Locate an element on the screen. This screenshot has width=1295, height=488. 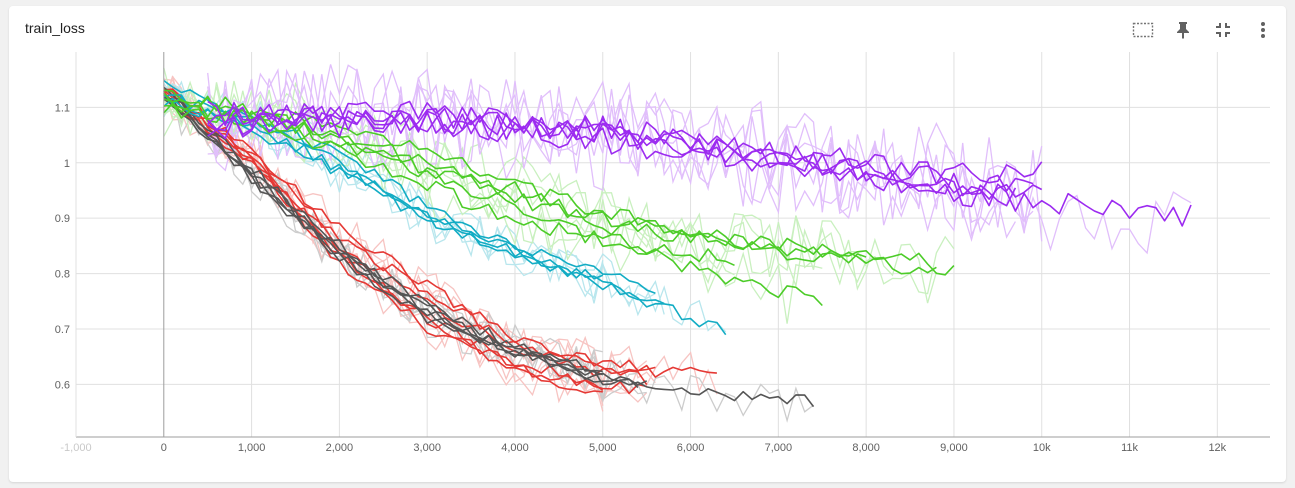
series-line is located at coordinates (625, 142).